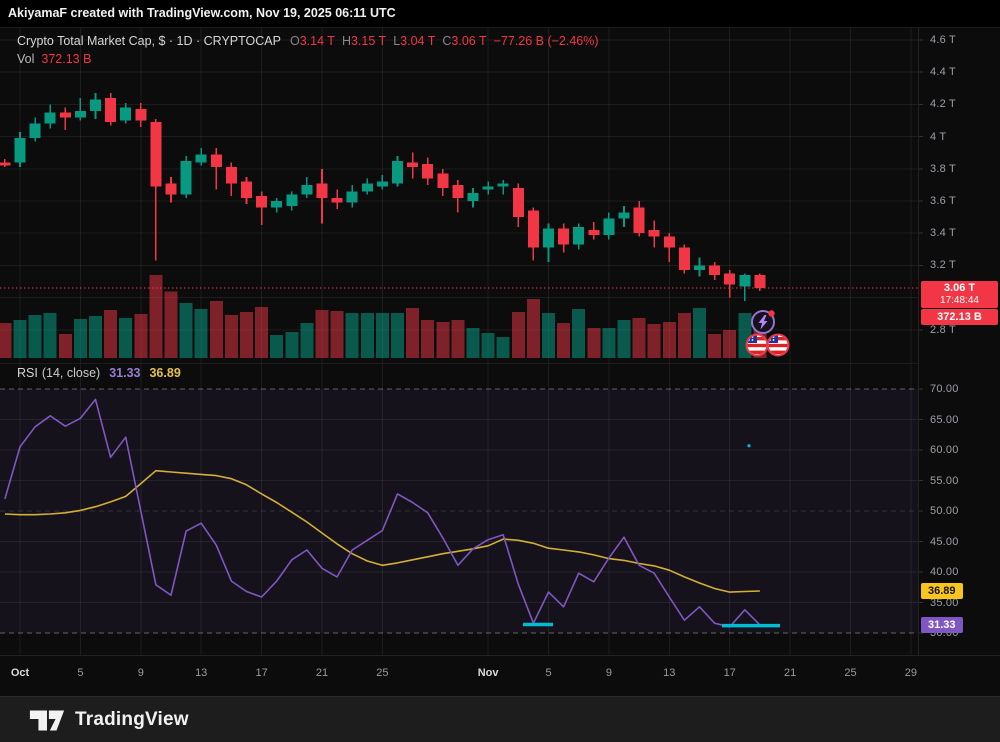 The image size is (1000, 742). What do you see at coordinates (132, 719) in the screenshot?
I see `tradingview-wordmark: TradingView` at bounding box center [132, 719].